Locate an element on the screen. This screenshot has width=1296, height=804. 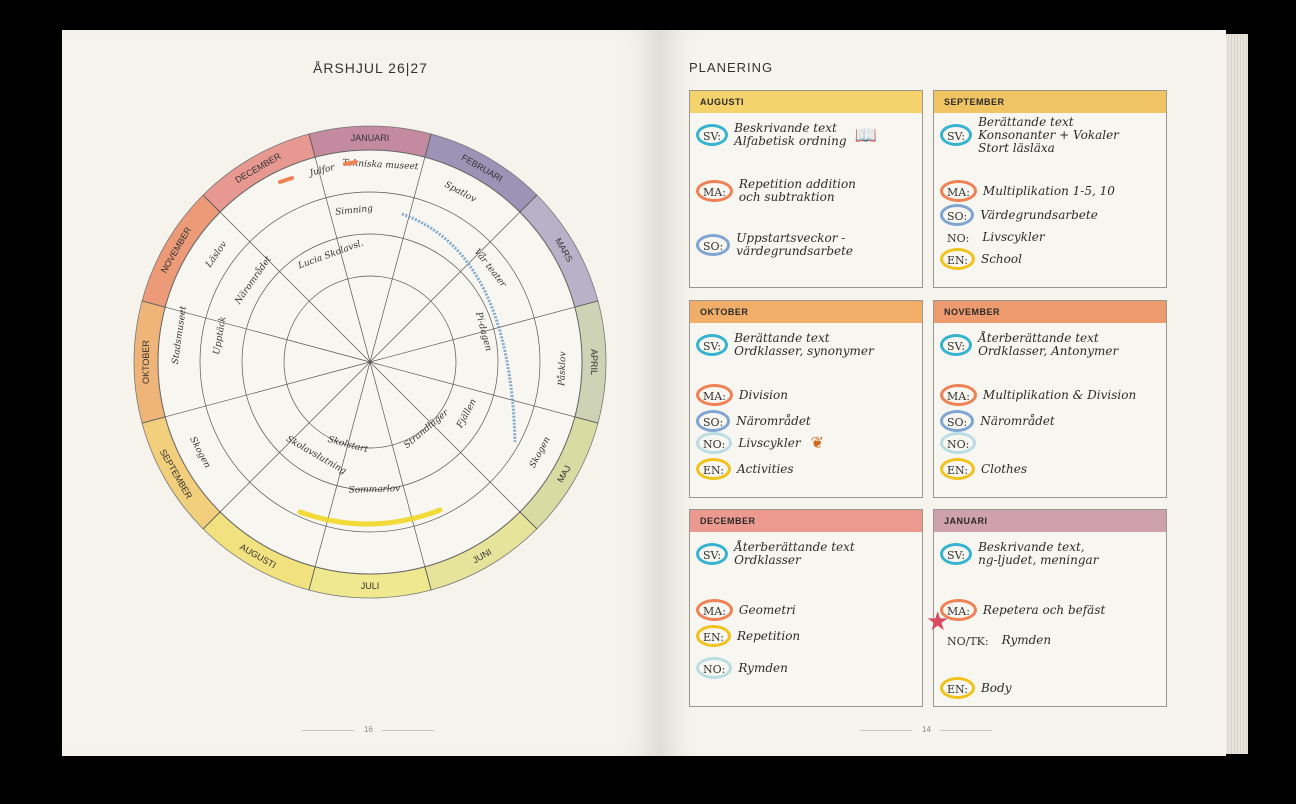
subject-note: Repetera och befäst is located at coordinates (1044, 609).